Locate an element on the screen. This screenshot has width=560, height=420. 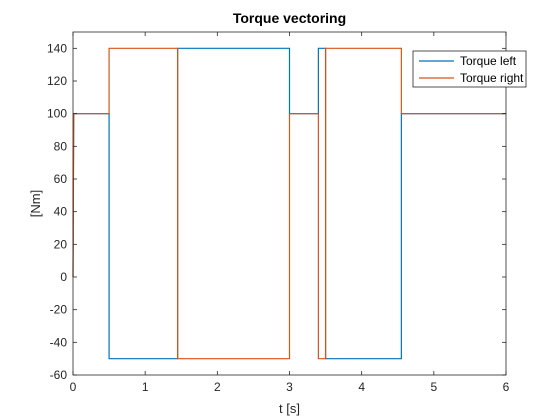
y-axis-label: [Nm] is located at coordinates (35, 203).